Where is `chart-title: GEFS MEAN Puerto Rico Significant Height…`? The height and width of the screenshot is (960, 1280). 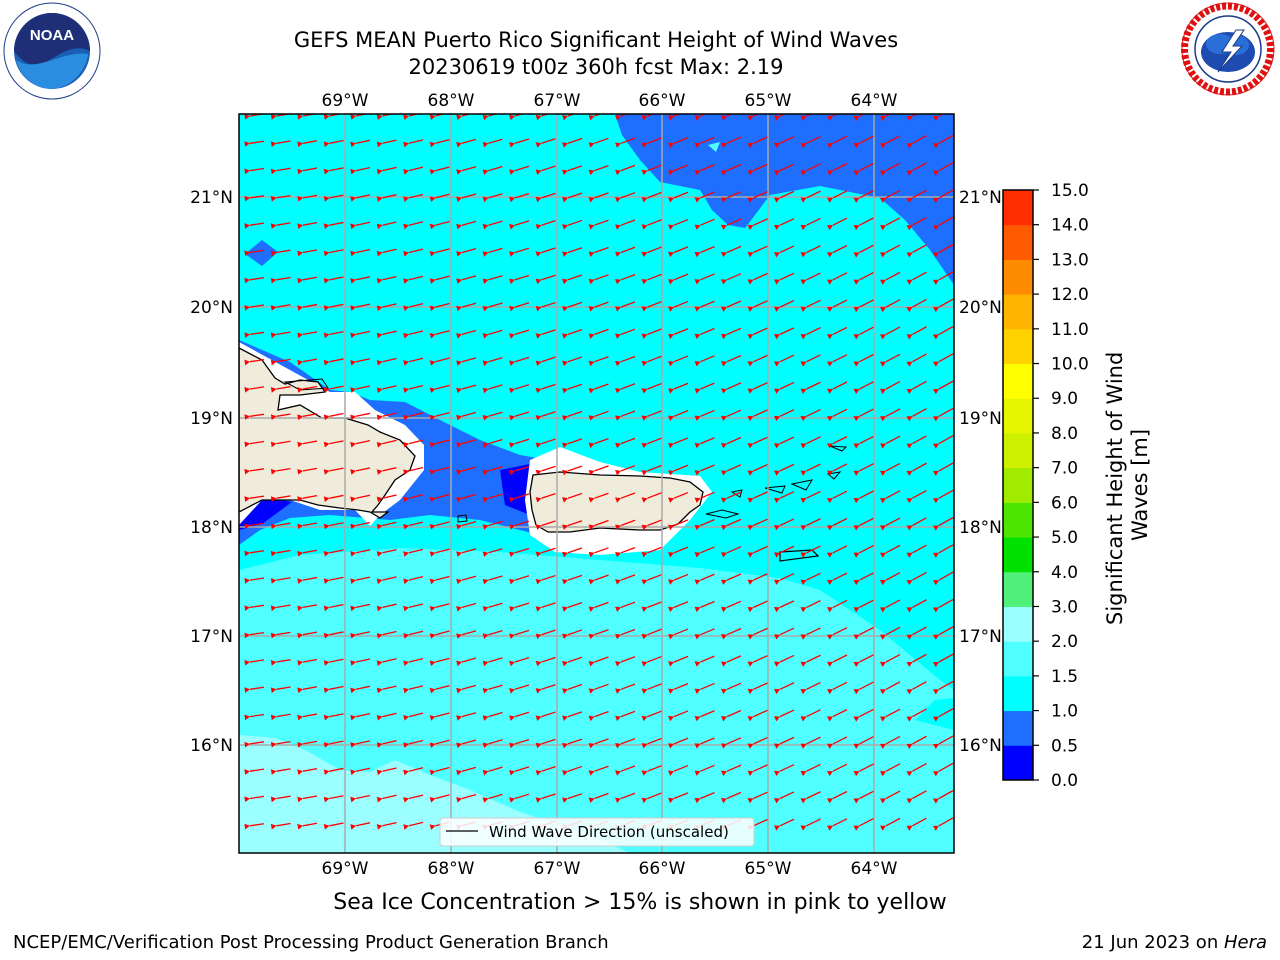
chart-title: GEFS MEAN Puerto Rico Significant Height… is located at coordinates (596, 40).